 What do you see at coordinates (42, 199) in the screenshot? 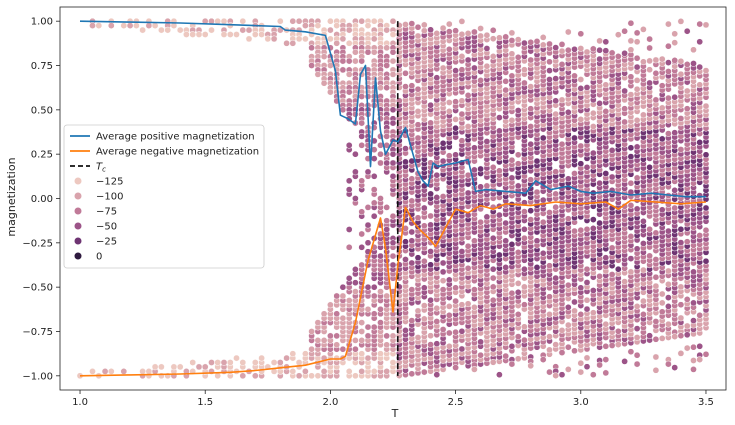
I see `y-tick-label: 0.00` at bounding box center [42, 199].